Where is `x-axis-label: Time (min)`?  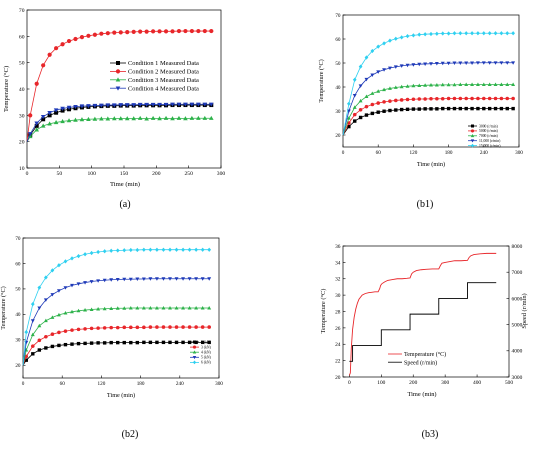 x-axis-label: Time (min) is located at coordinates (125, 184).